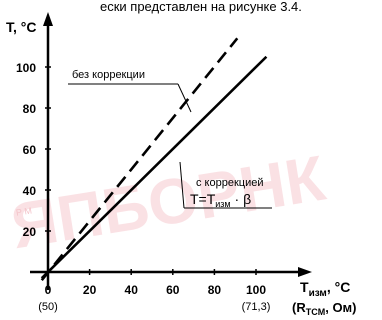  I want to click on x-tick-label: 40, so click(132, 290).